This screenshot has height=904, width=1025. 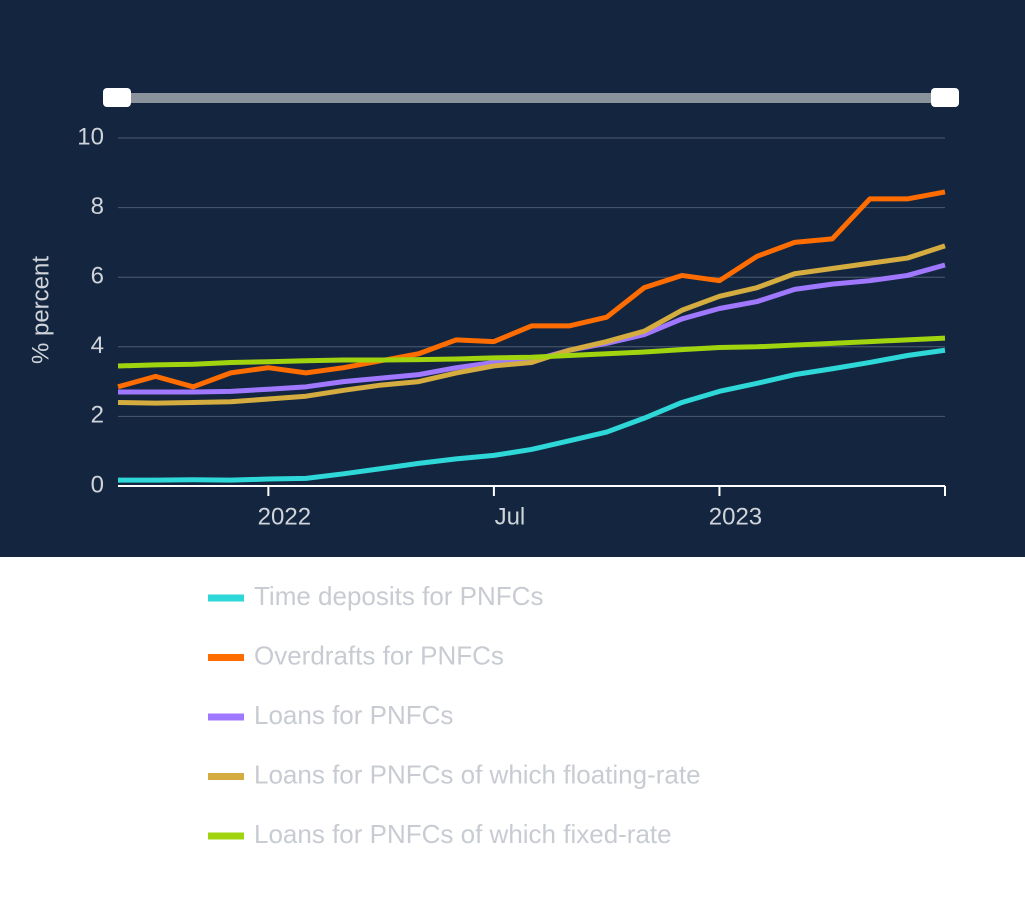 I want to click on range-slider, so click(x=531, y=98).